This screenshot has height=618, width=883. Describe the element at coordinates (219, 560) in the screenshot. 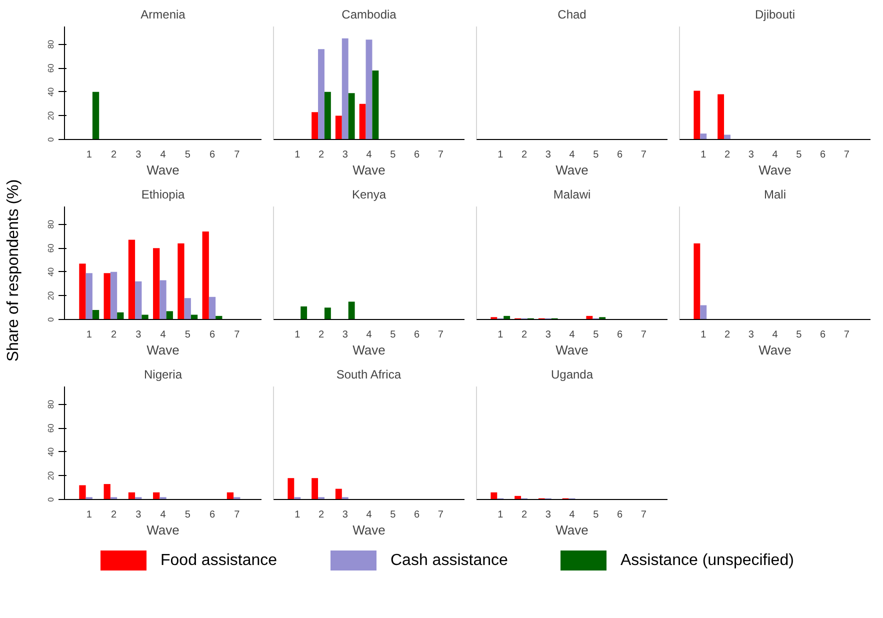

I see `legend-label: Food assistance` at that location.